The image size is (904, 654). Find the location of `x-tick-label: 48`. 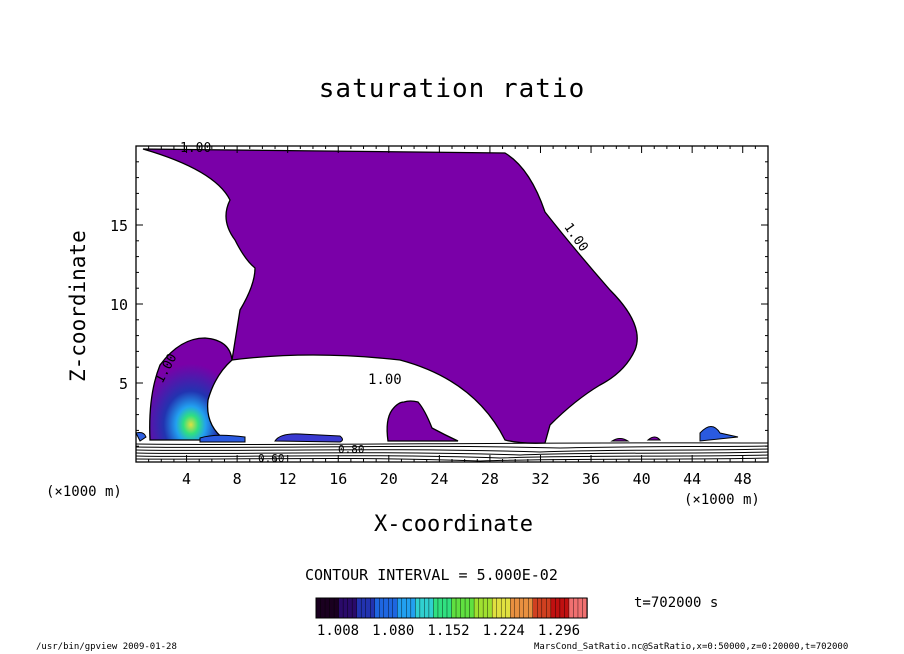

x-tick-label: 48 is located at coordinates (743, 479).